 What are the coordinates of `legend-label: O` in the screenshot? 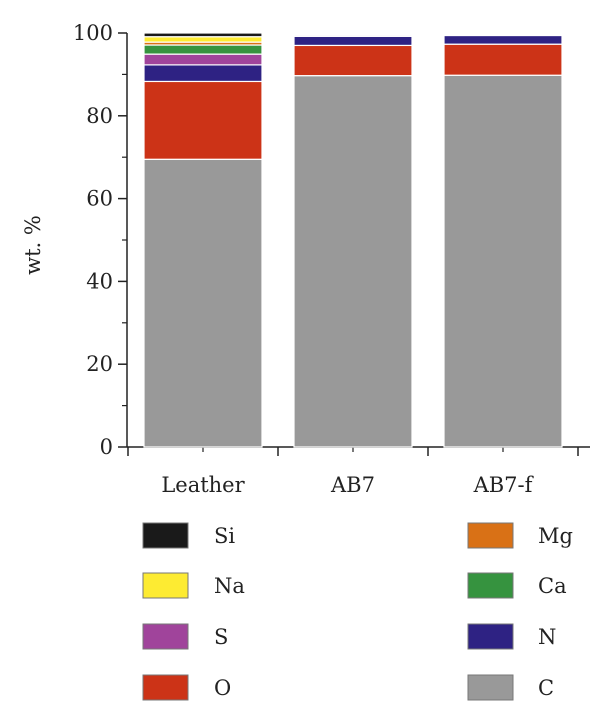 It's located at (222, 688).